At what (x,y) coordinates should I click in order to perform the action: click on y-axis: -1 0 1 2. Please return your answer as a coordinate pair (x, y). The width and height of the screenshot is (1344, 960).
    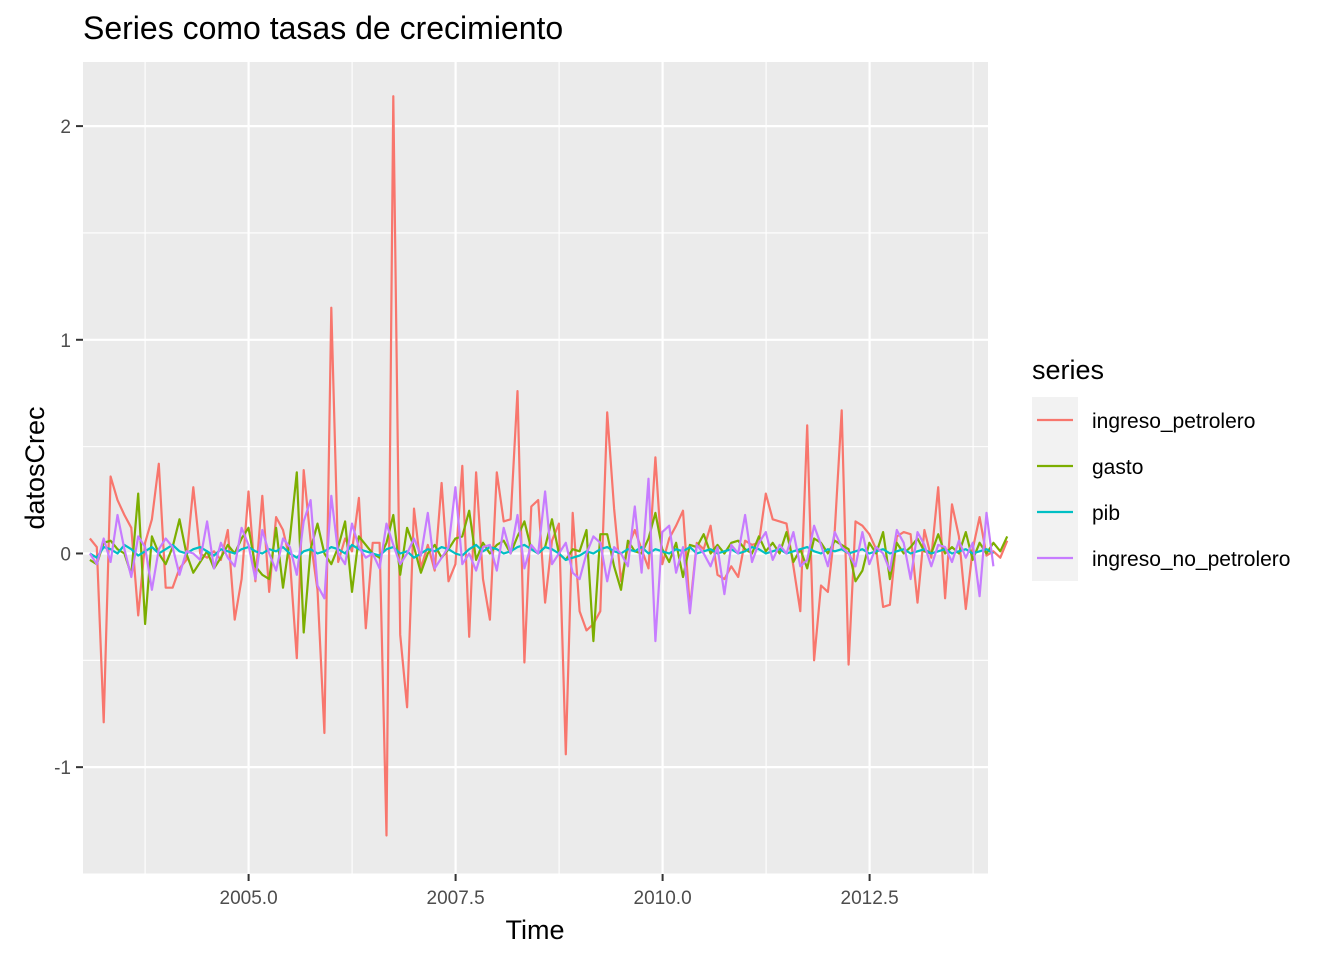
    Looking at the image, I should click on (68, 448).